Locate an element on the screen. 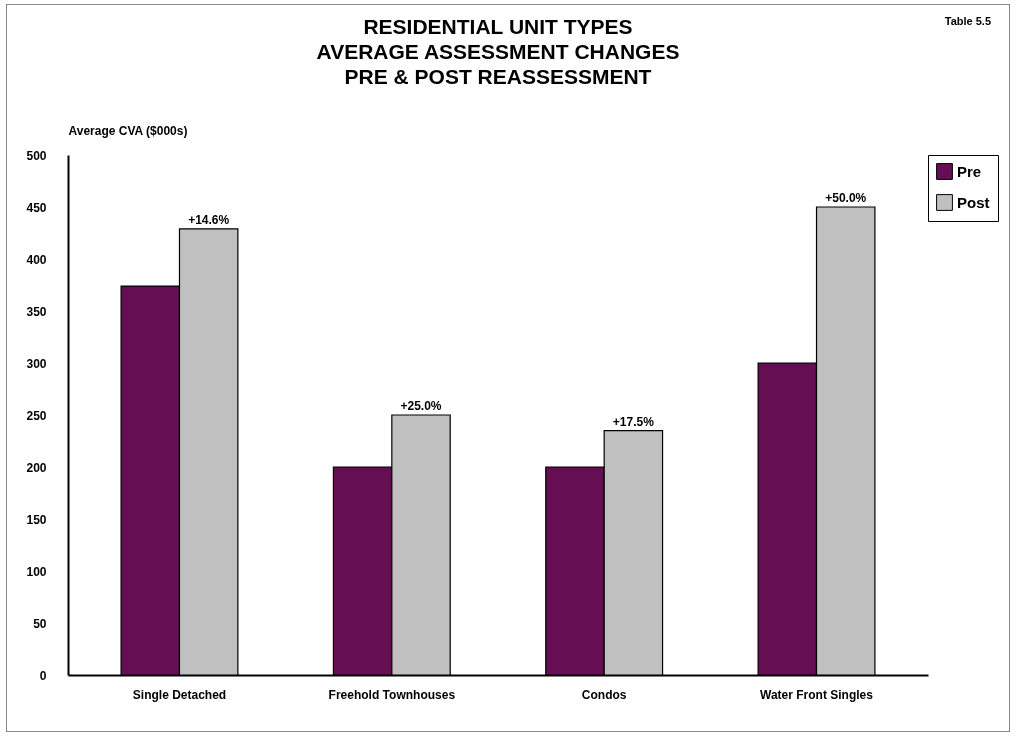 Image resolution: width=1018 pixels, height=737 pixels. x-tick-label: Condos is located at coordinates (604, 694).